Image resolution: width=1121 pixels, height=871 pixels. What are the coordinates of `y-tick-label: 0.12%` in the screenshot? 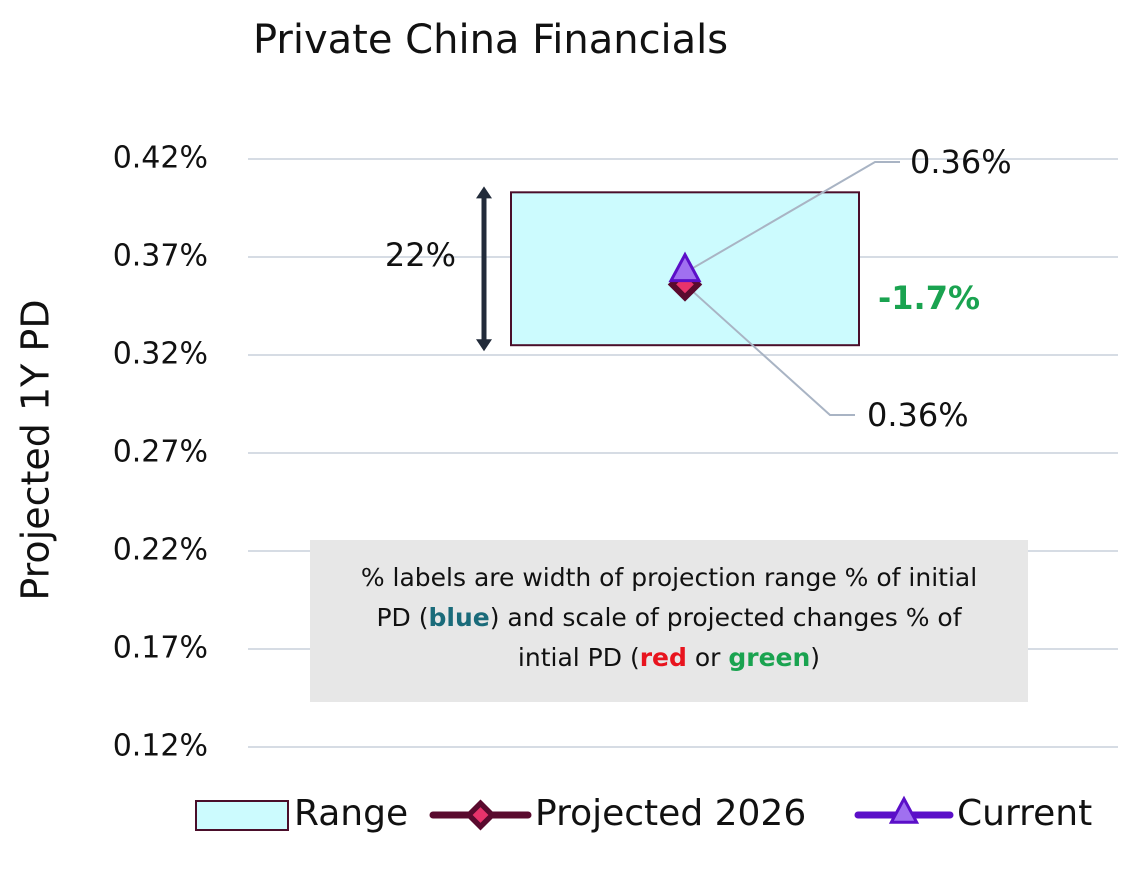 It's located at (160, 746).